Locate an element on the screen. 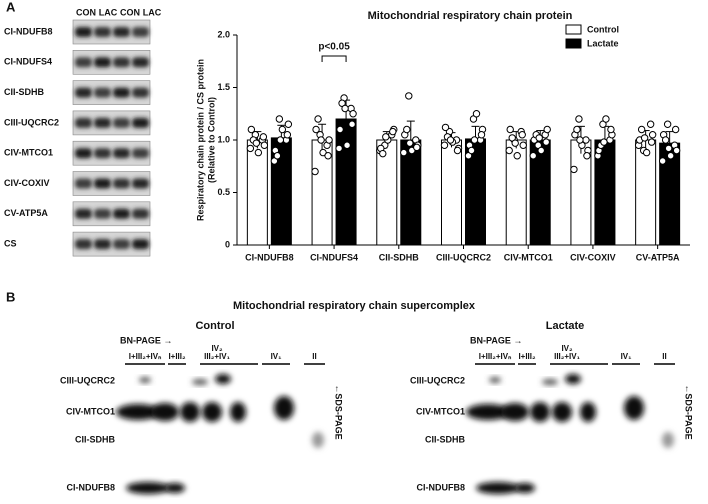 The width and height of the screenshot is (708, 504). lane-label: CON is located at coordinates (86, 12).